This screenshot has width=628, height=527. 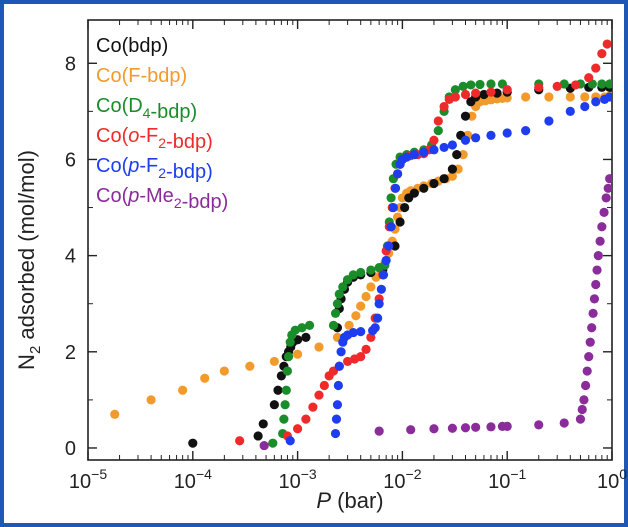 What do you see at coordinates (349, 500) in the screenshot?
I see `x-axis-title: P (bar)` at bounding box center [349, 500].